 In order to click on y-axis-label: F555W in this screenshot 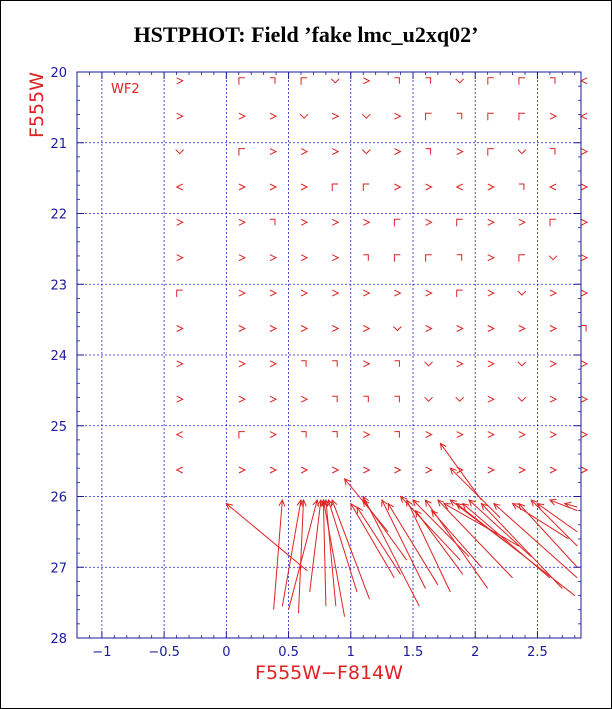, I will do `click(37, 105)`.